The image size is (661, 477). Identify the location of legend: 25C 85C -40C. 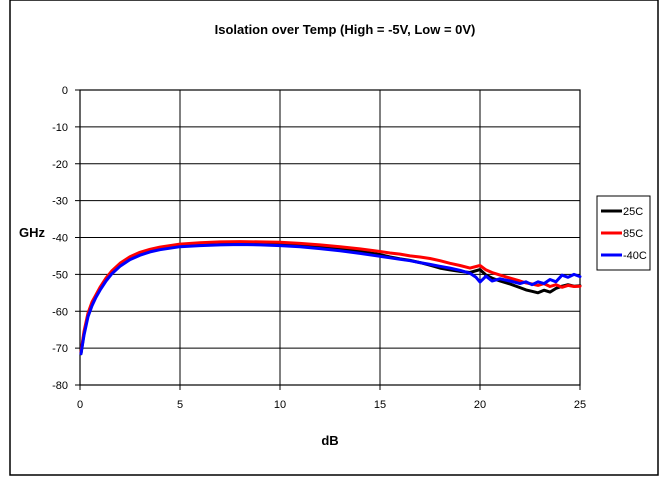
(623, 233).